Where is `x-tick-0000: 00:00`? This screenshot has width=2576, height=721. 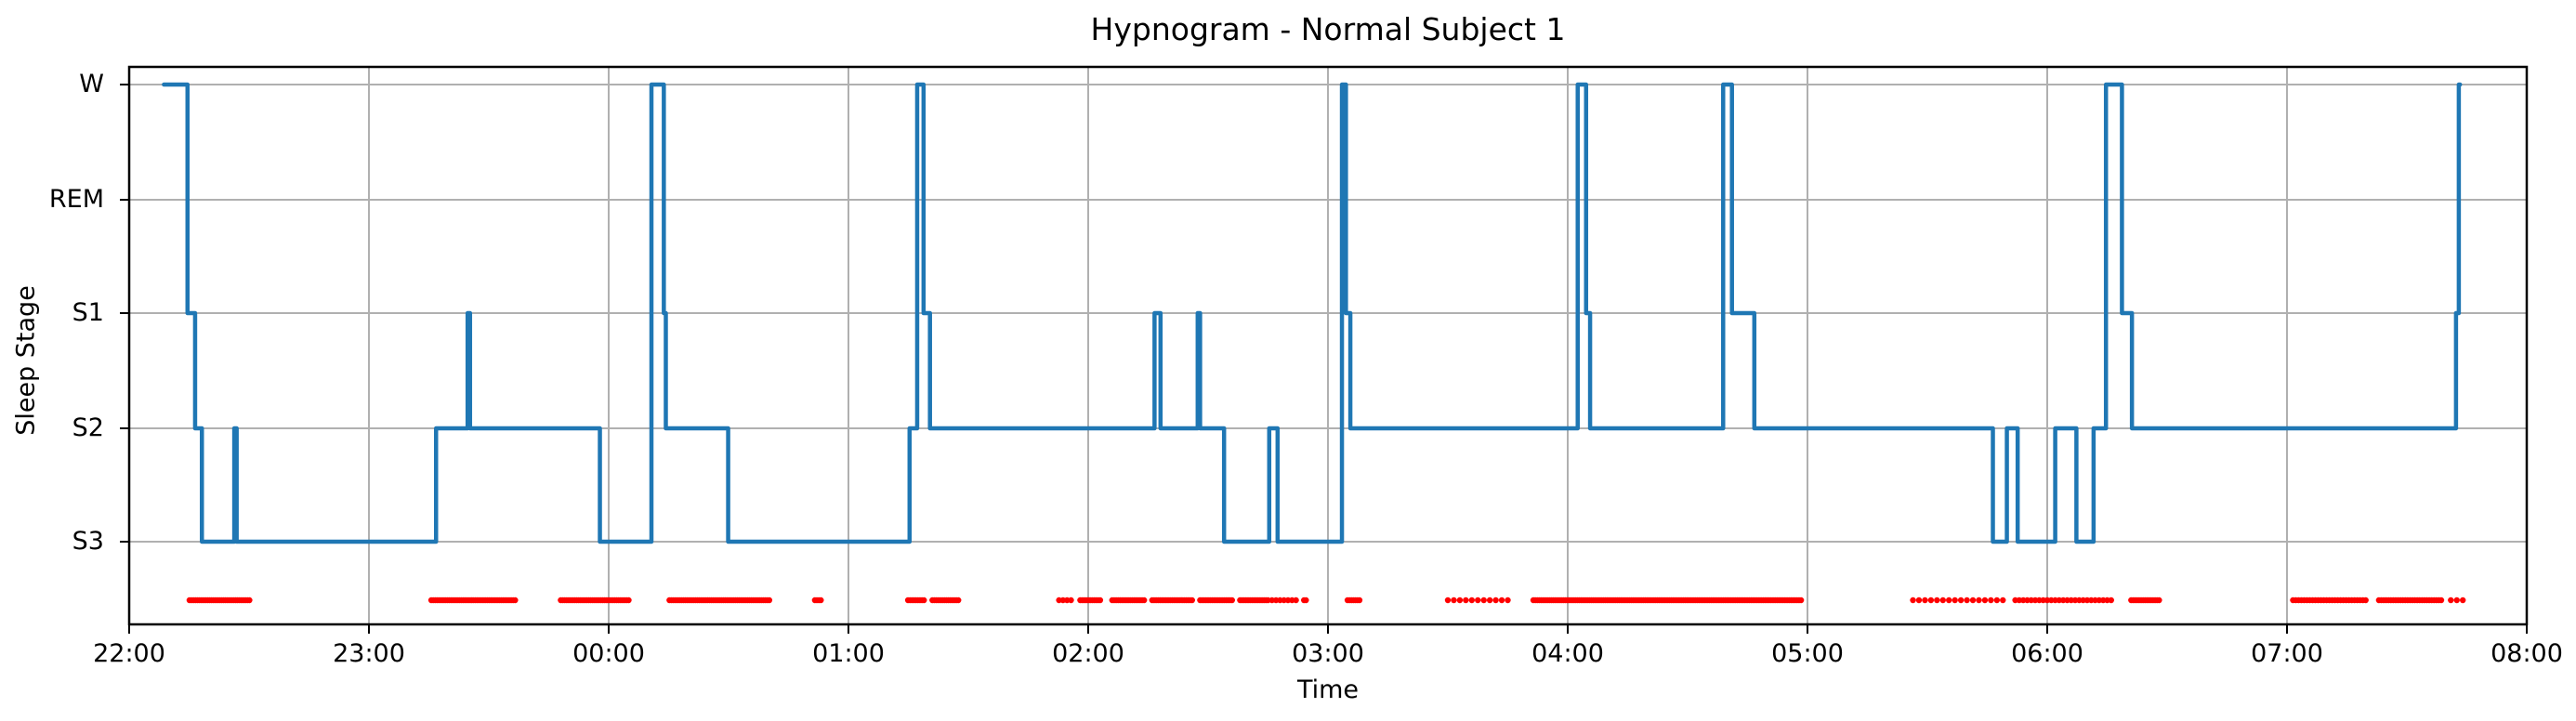
x-tick-0000: 00:00 is located at coordinates (608, 653).